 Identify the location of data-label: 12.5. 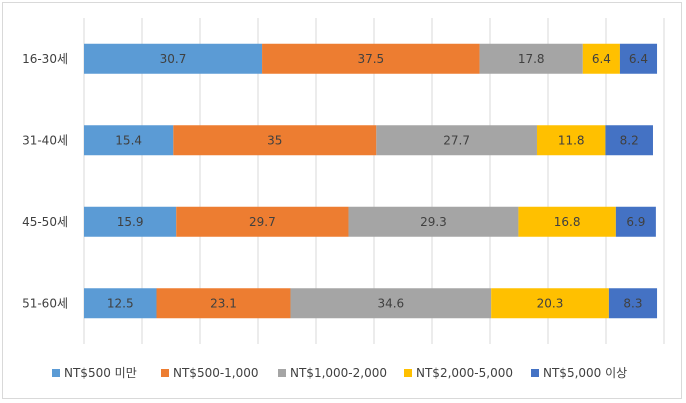
(120, 303).